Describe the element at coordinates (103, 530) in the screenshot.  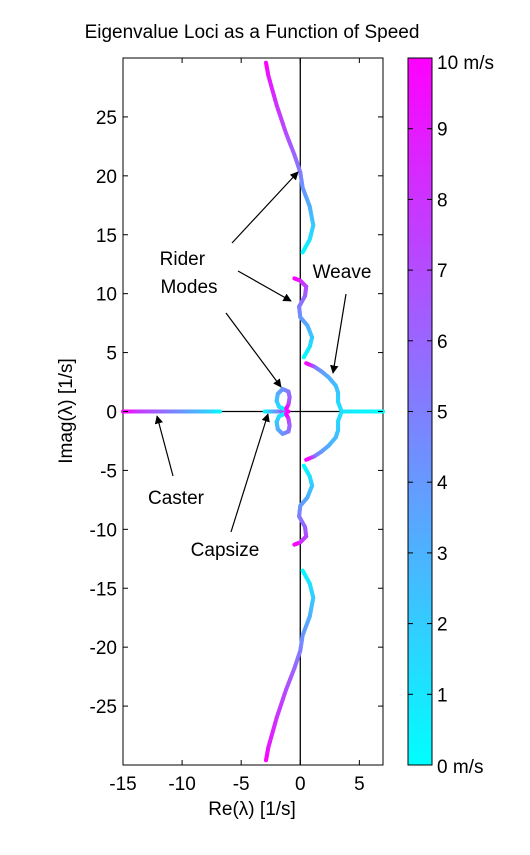
I see `y-tick-label: -10` at that location.